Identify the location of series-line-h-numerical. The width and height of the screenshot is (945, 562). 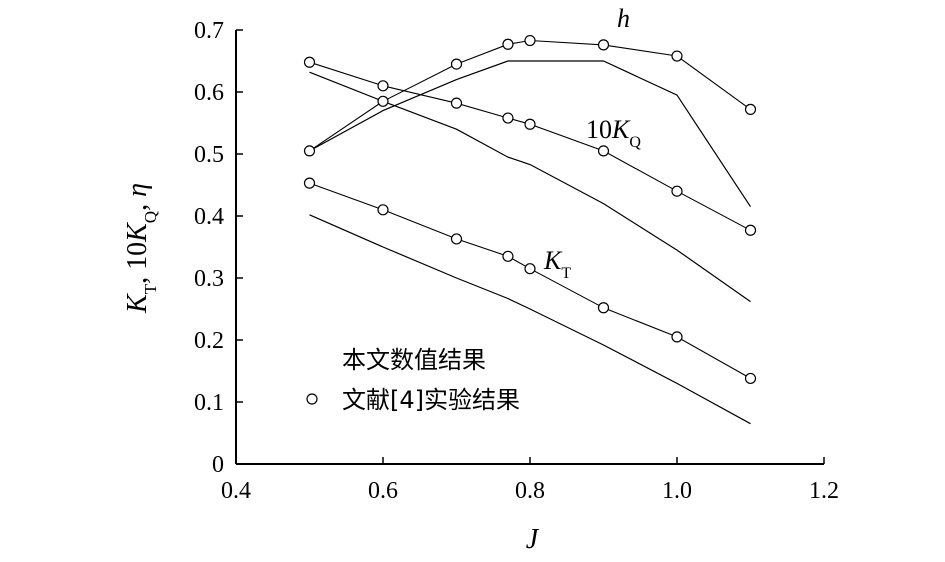
(530, 134).